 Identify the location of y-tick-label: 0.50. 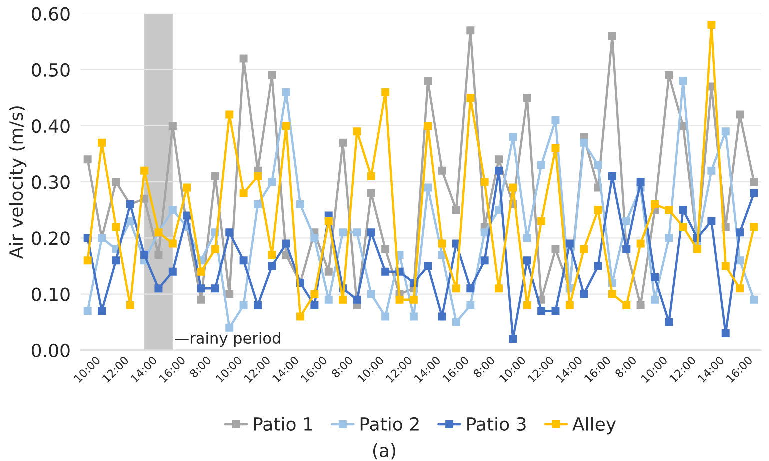
(51, 70).